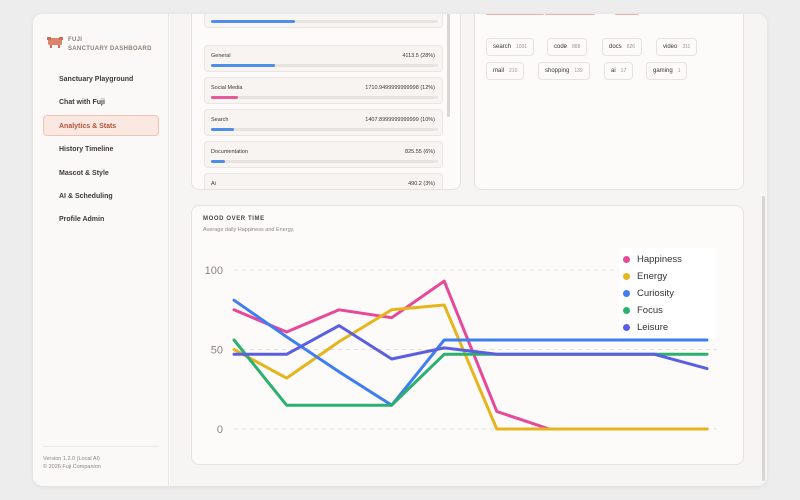 The image size is (800, 500). What do you see at coordinates (679, 71) in the screenshot?
I see `tag-count: 1` at bounding box center [679, 71].